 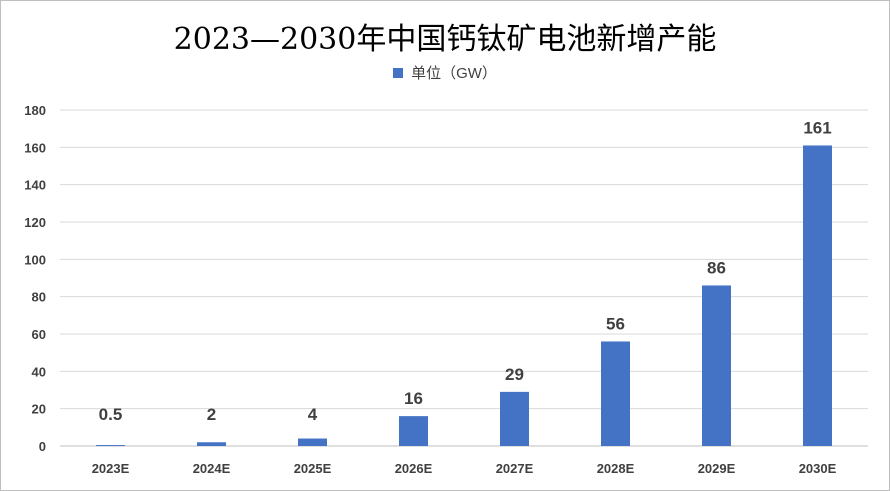 I want to click on x-tick-label: 2023E, so click(x=111, y=468).